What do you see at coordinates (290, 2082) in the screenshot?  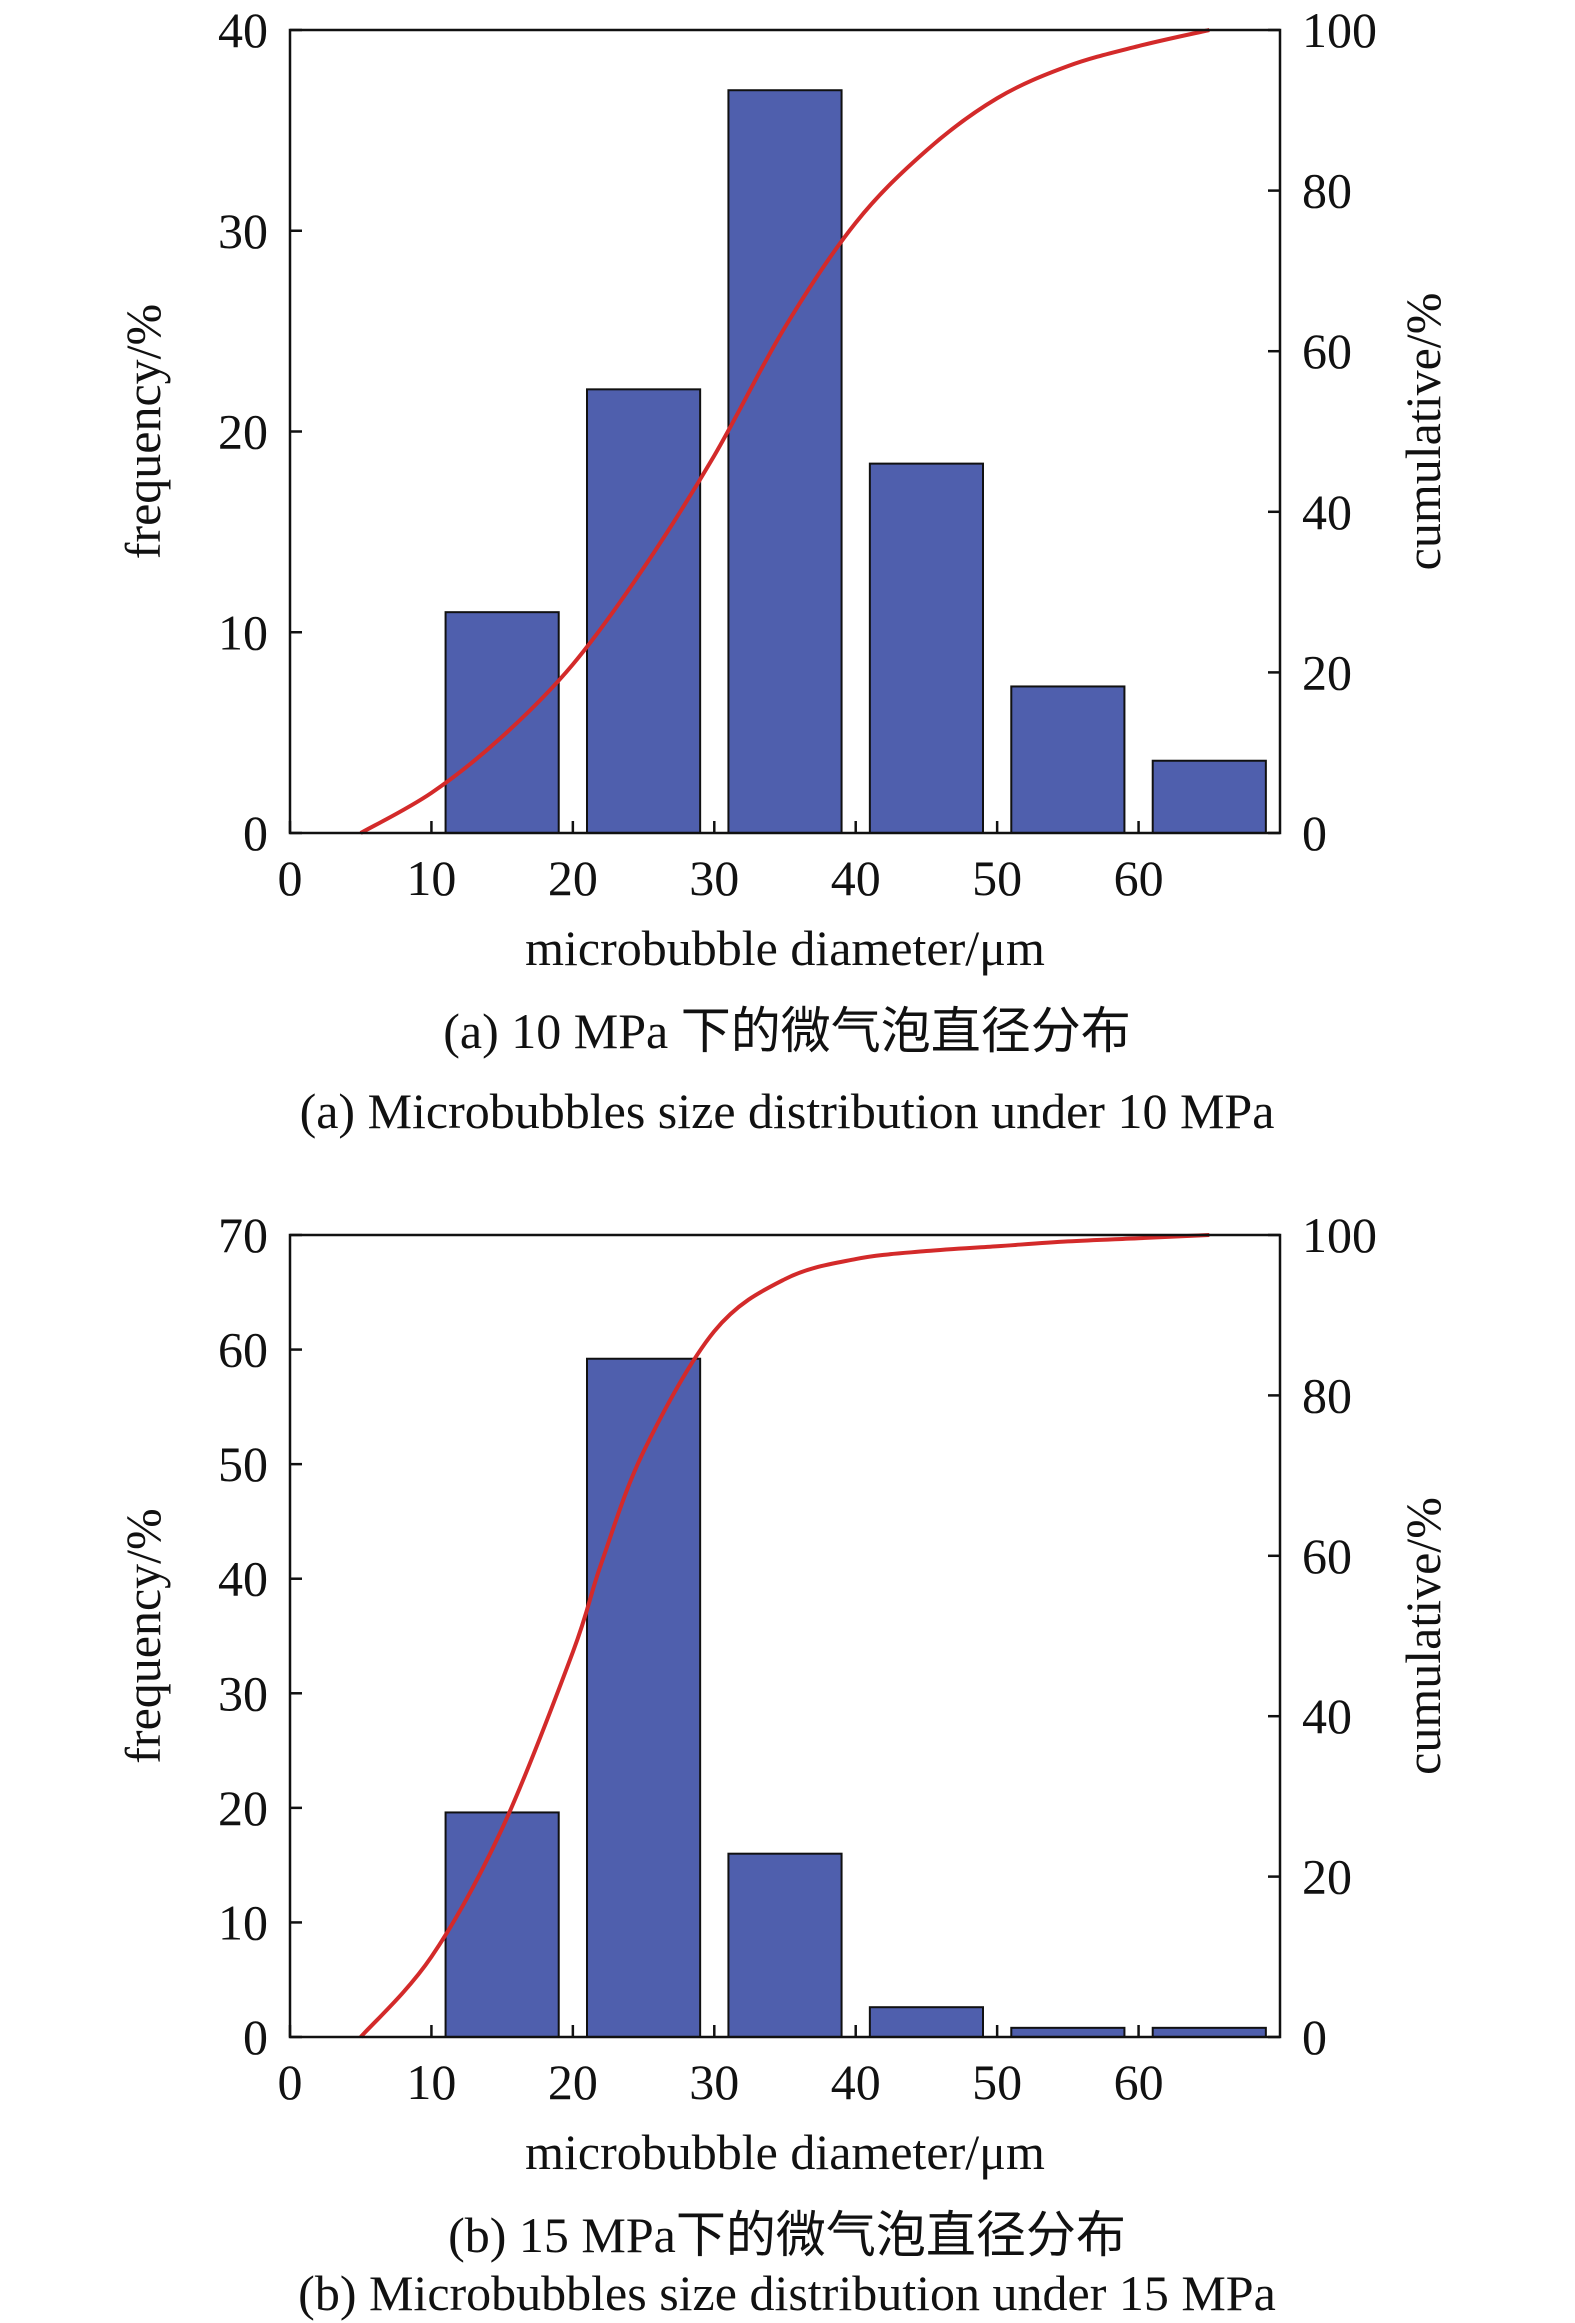 I see `x-tick-label-b: 0` at bounding box center [290, 2082].